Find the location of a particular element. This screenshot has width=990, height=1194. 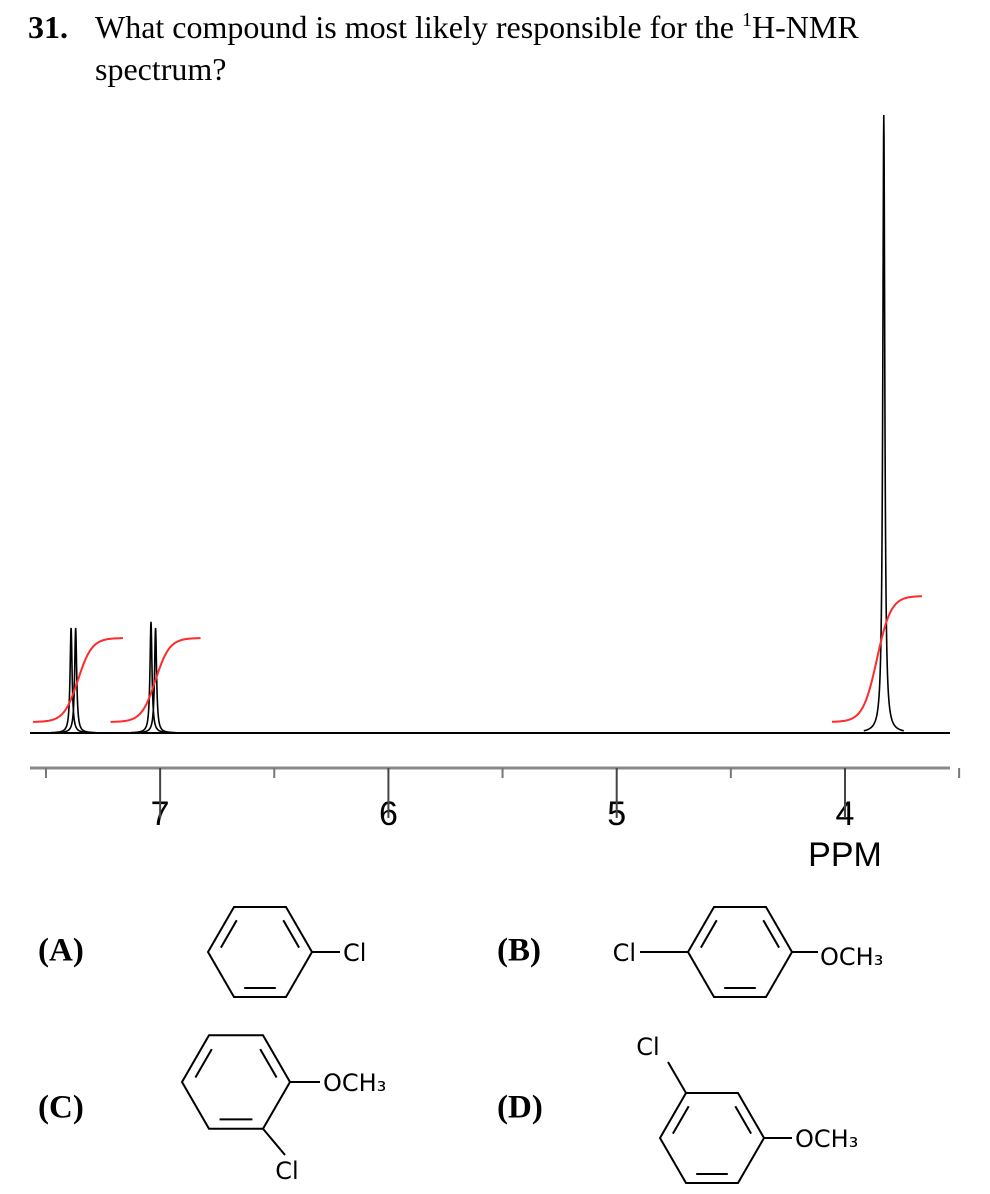

option-label: (D) is located at coordinates (520, 1108).